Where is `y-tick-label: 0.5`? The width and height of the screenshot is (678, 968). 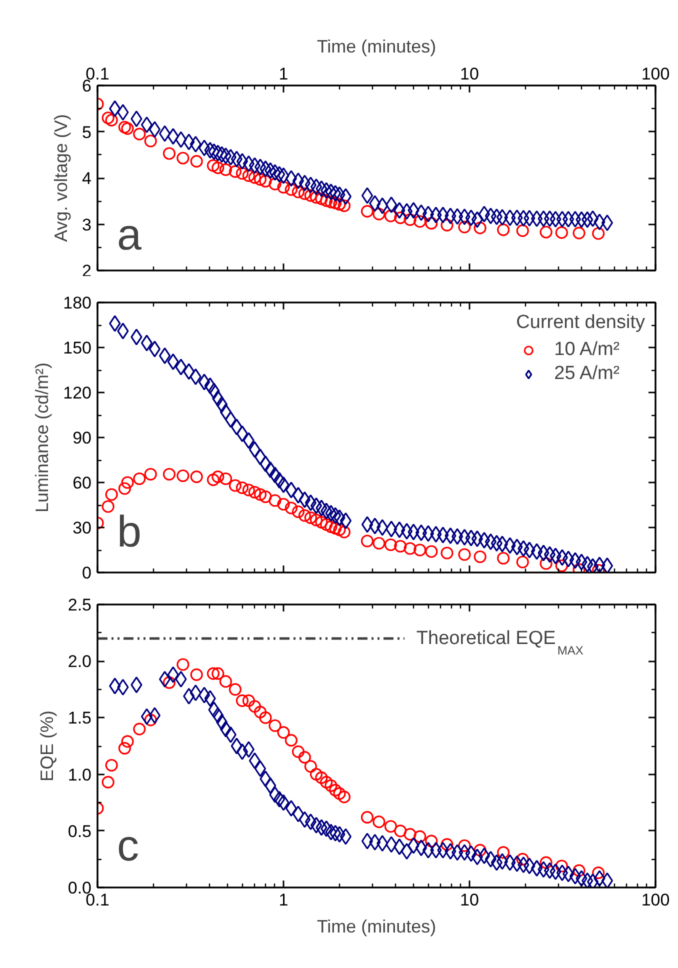
y-tick-label: 0.5 is located at coordinates (80, 831).